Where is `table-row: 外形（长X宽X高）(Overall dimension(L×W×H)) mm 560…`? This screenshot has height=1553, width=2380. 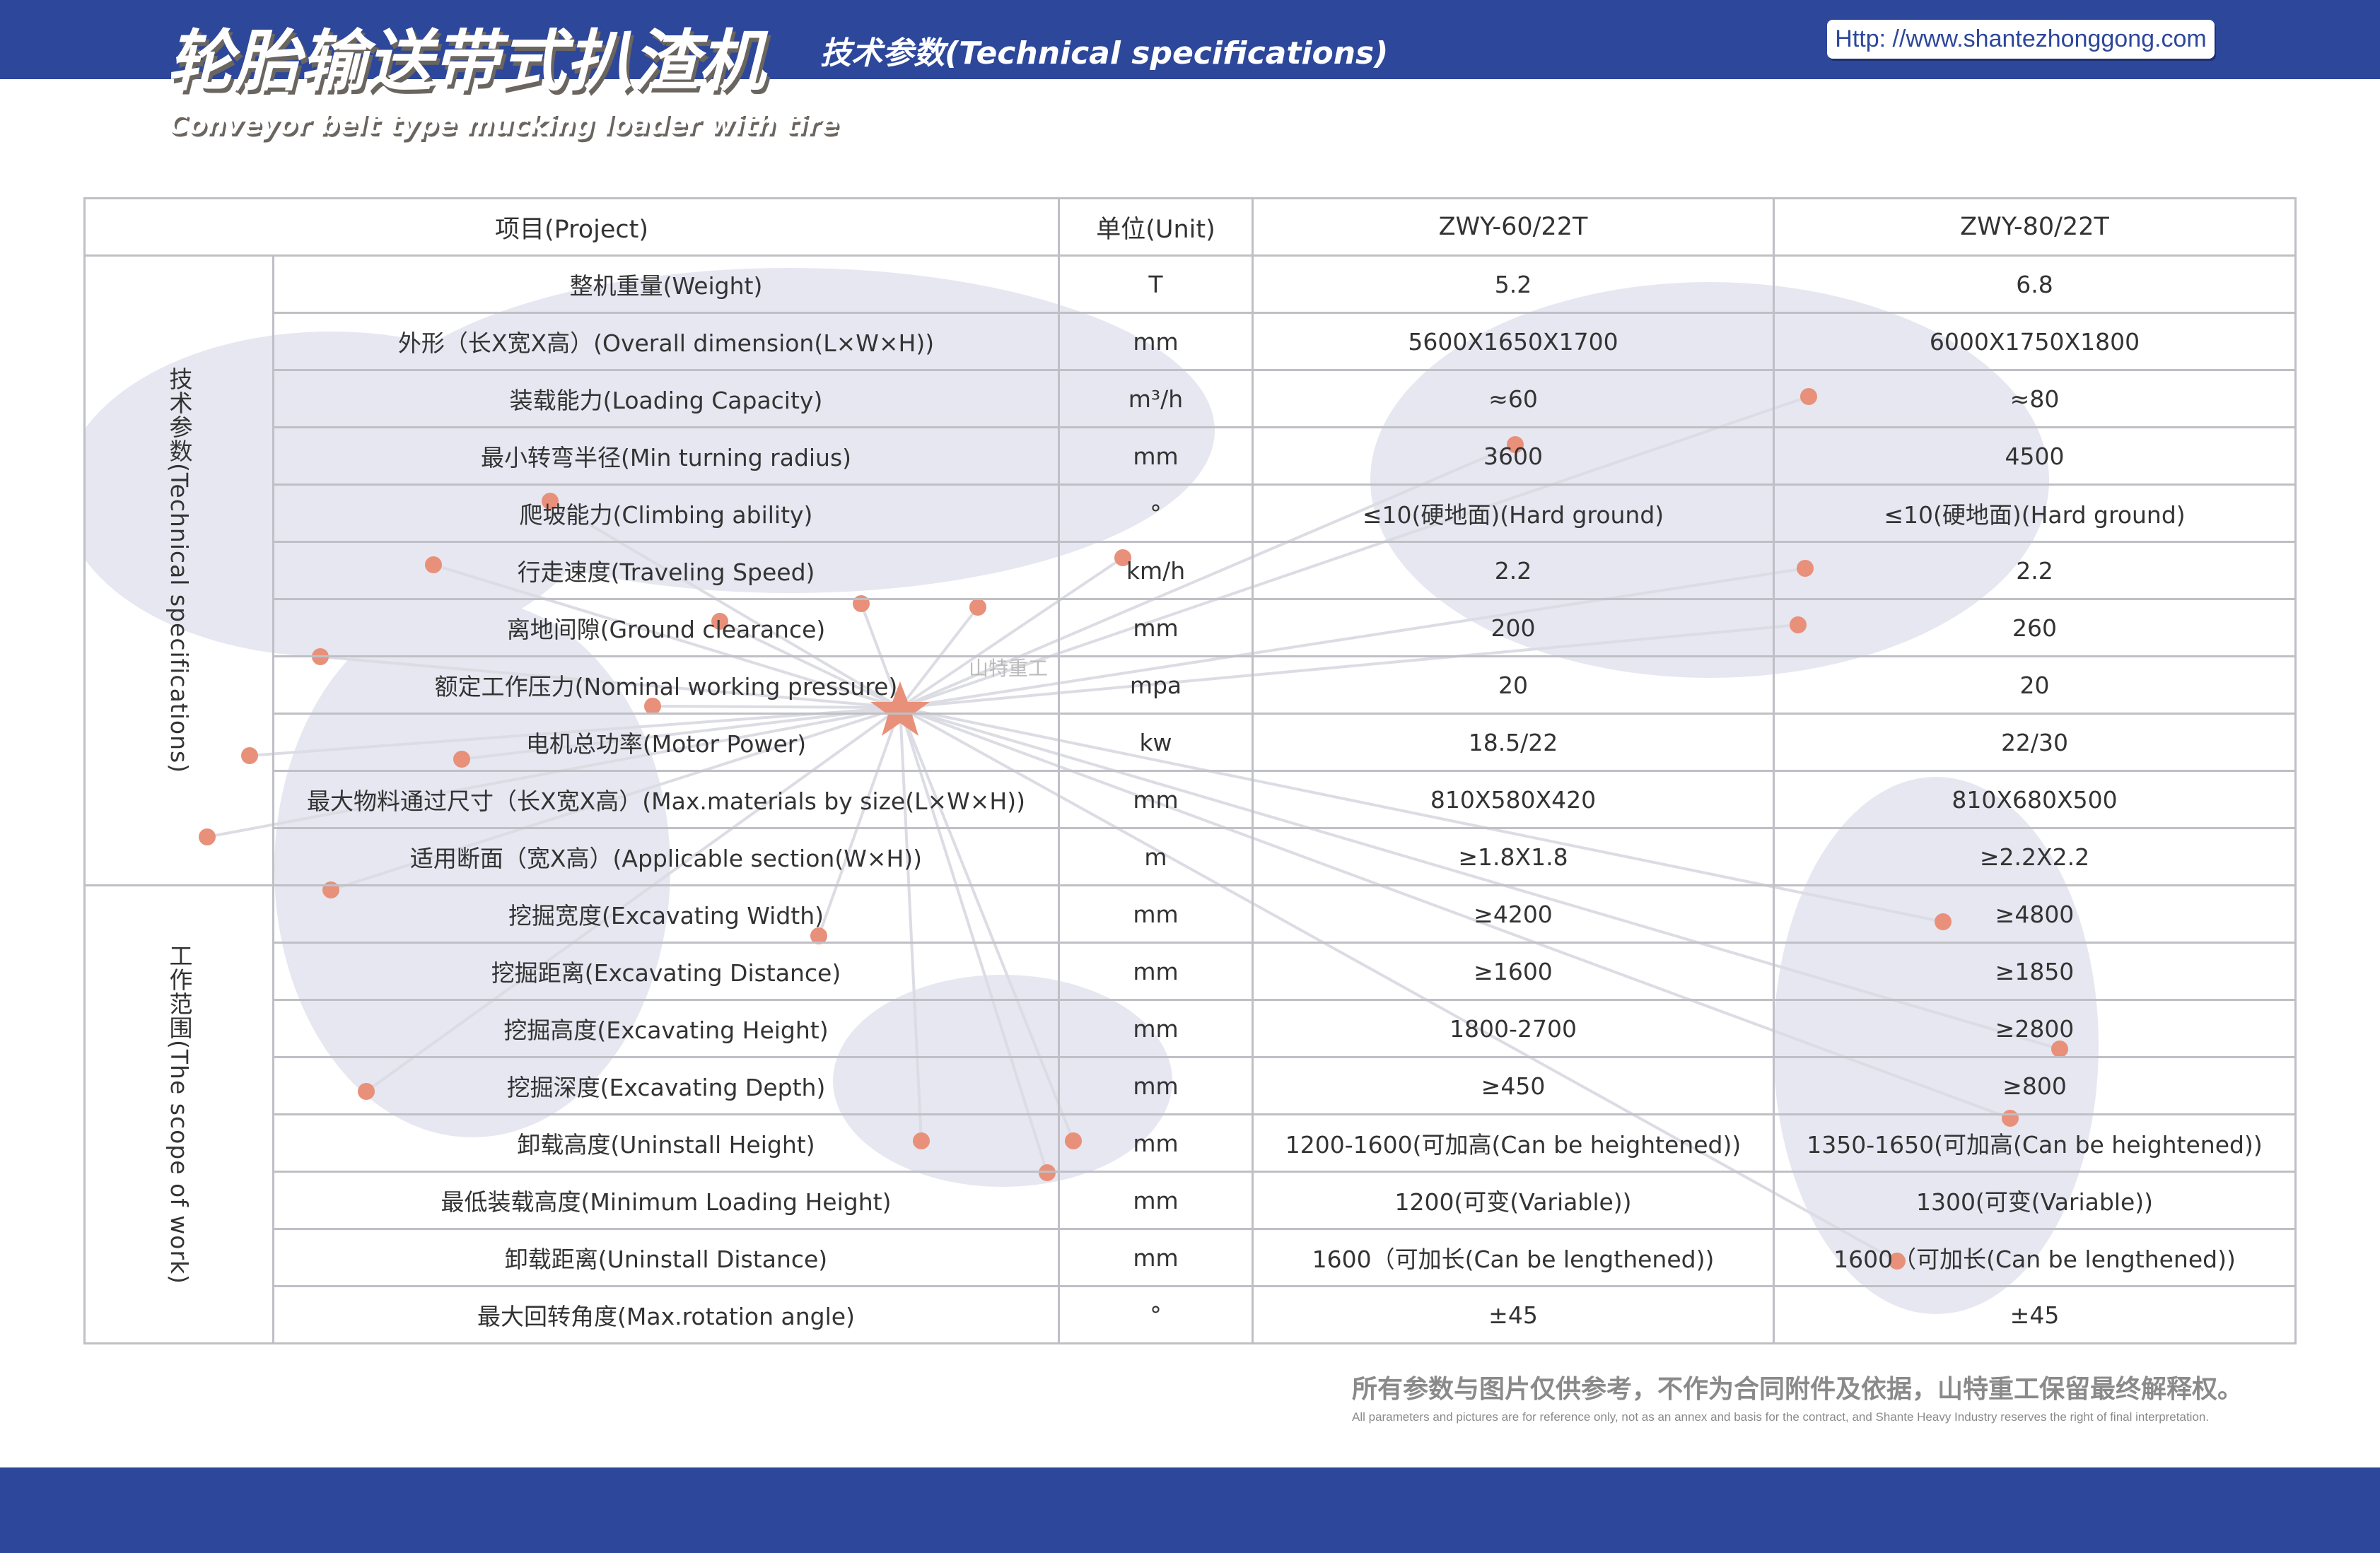 table-row: 外形（长X宽X高）(Overall dimension(L×W×H)) mm 560… is located at coordinates (1191, 342).